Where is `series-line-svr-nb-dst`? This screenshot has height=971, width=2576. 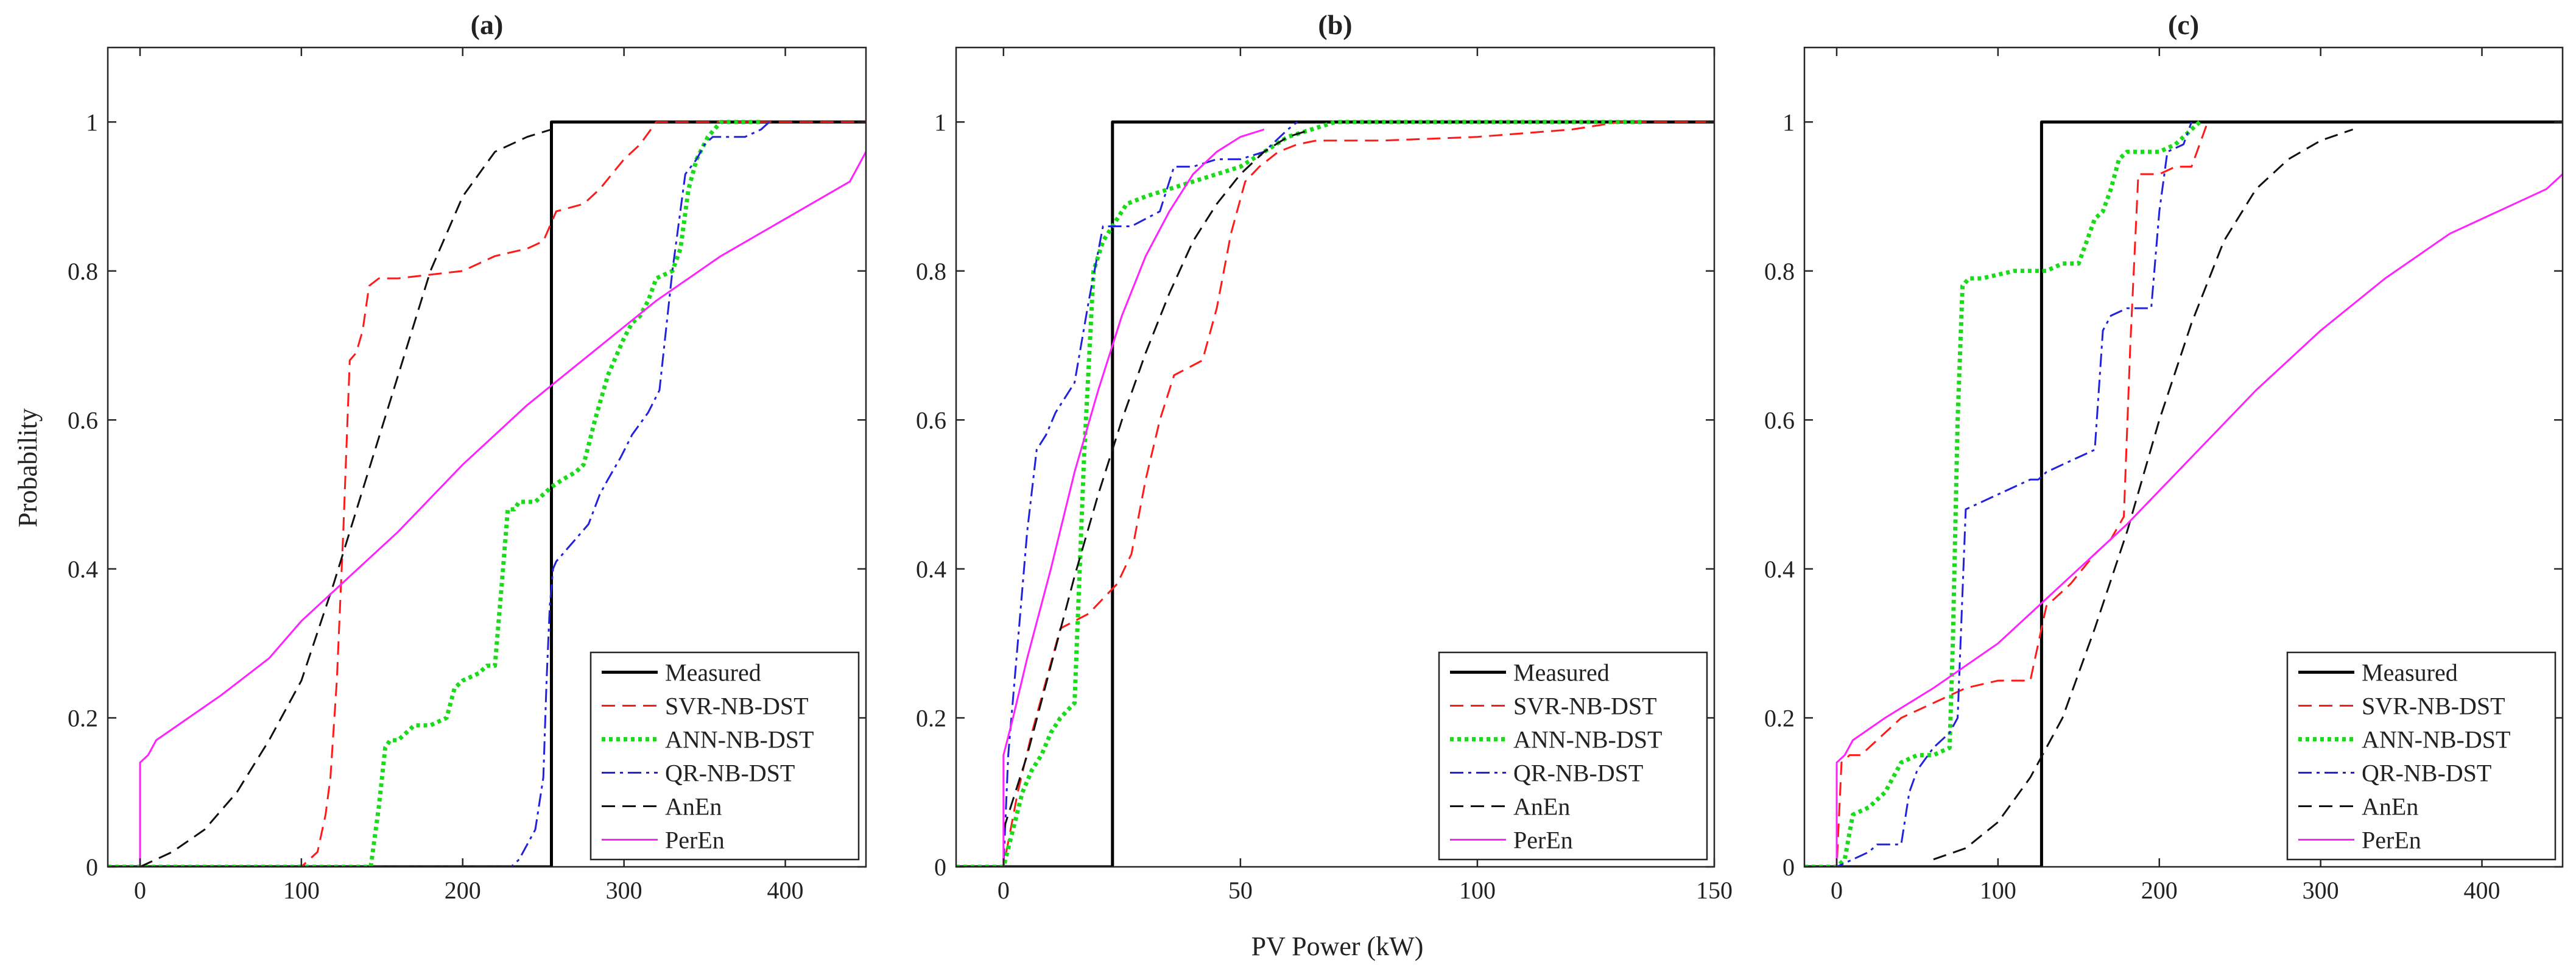
series-line-svr-nb-dst is located at coordinates (2006, 494).